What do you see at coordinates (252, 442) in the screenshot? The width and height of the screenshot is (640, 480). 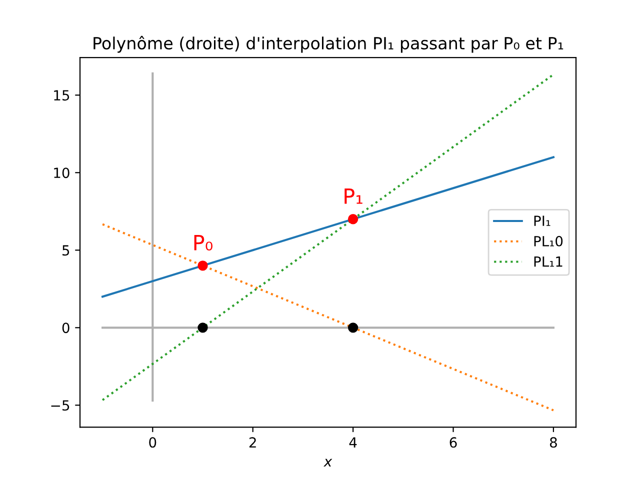 I see `x-tick-label: 2` at bounding box center [252, 442].